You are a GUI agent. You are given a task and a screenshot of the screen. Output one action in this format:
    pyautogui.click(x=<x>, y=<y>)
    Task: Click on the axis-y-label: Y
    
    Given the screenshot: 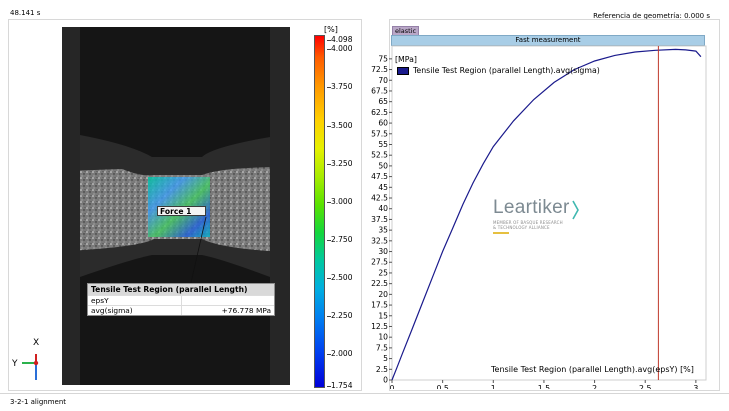 What is the action you would take?
    pyautogui.click(x=15, y=364)
    